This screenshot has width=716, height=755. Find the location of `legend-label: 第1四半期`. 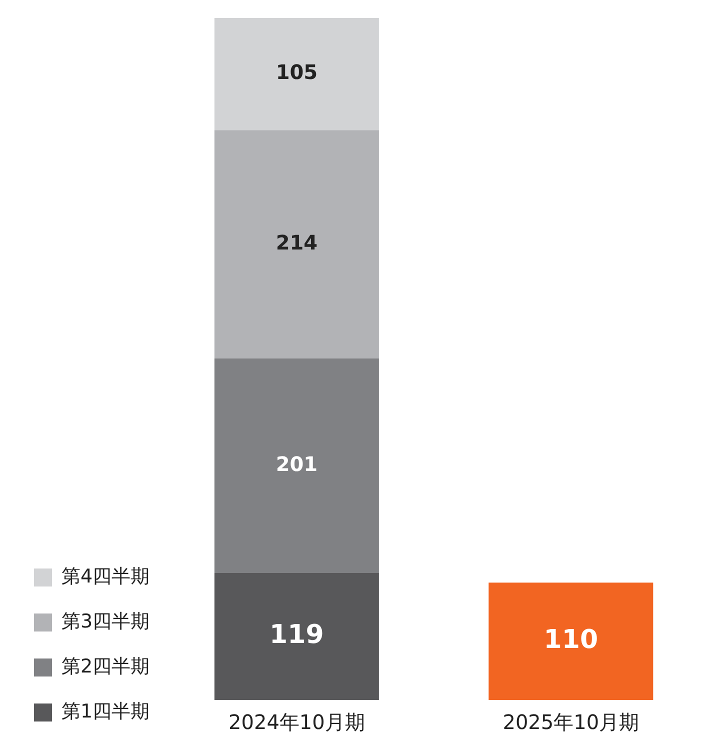

legend-label: 第1四半期 is located at coordinates (106, 711).